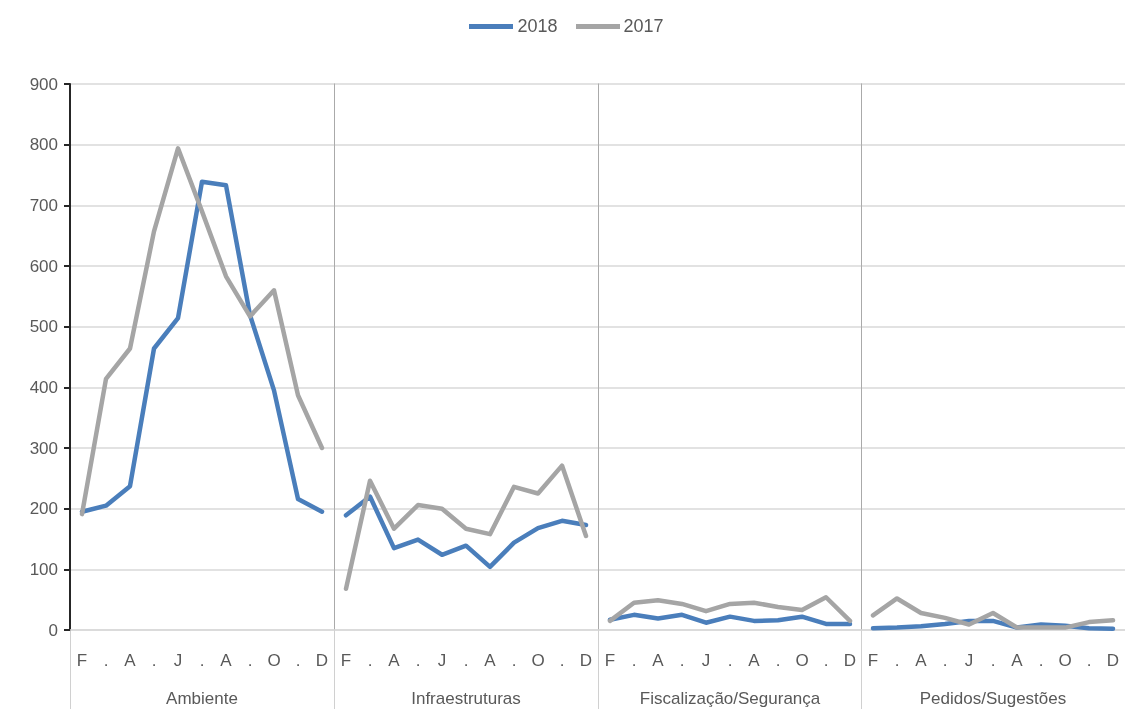 The width and height of the screenshot is (1133, 709). What do you see at coordinates (43, 327) in the screenshot?
I see `y-tick-label: 500` at bounding box center [43, 327].